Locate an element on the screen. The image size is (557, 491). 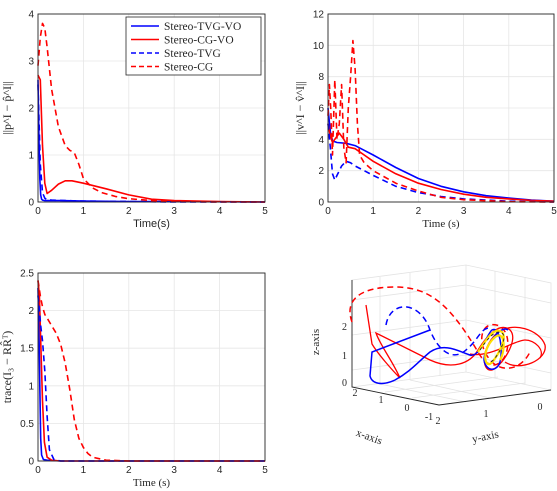
y-axis-label: y-axis is located at coordinates (485, 436).